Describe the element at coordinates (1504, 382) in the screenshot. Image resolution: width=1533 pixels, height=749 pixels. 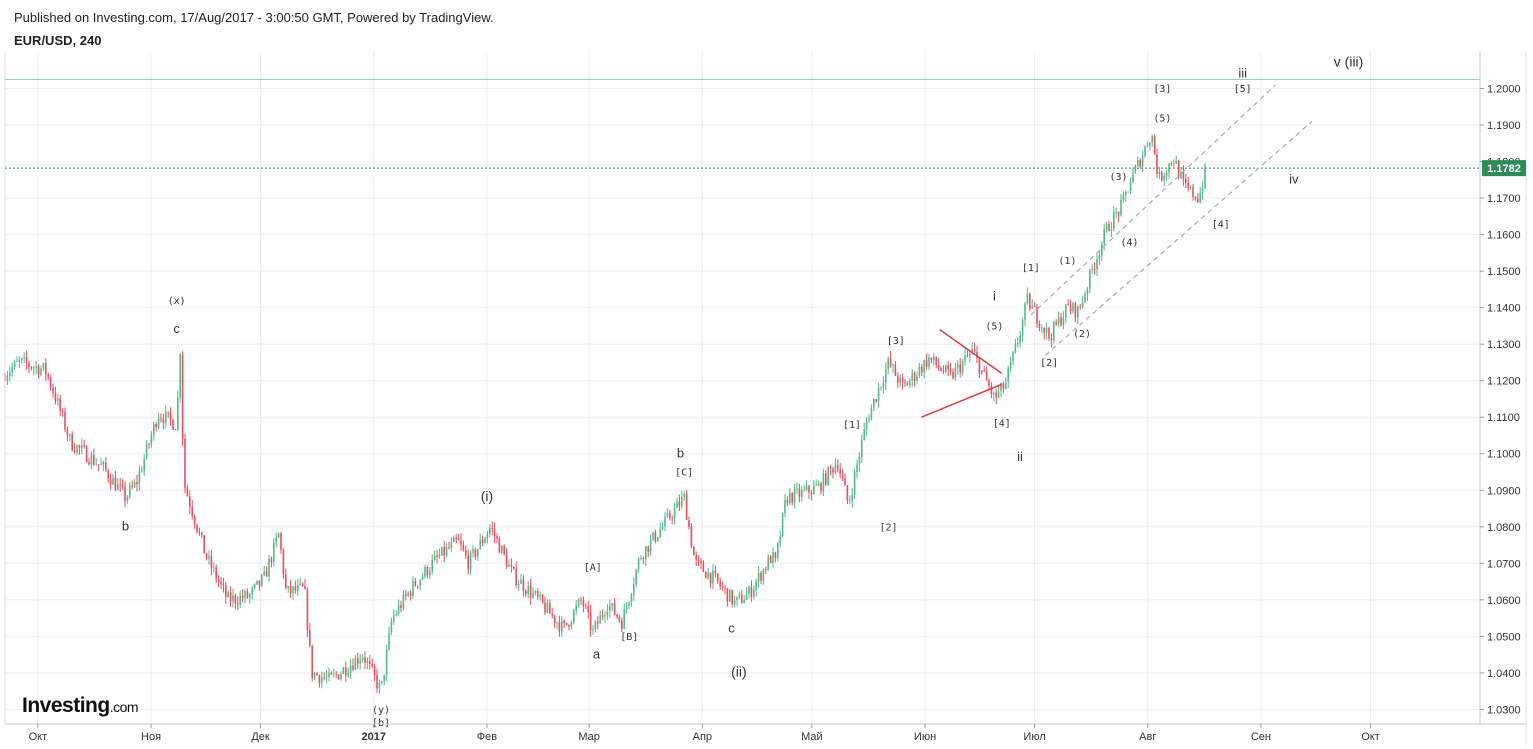
I see `price-tick-label: 1.1200` at that location.